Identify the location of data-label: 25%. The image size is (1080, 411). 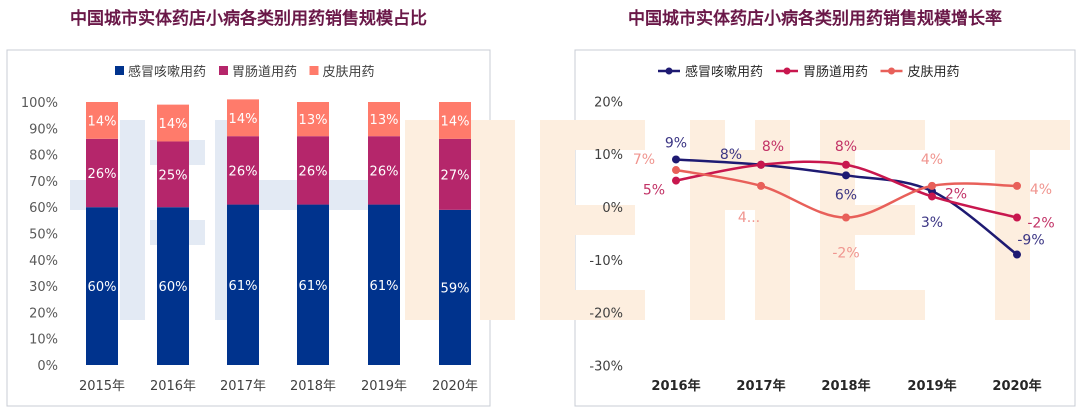
(173, 175).